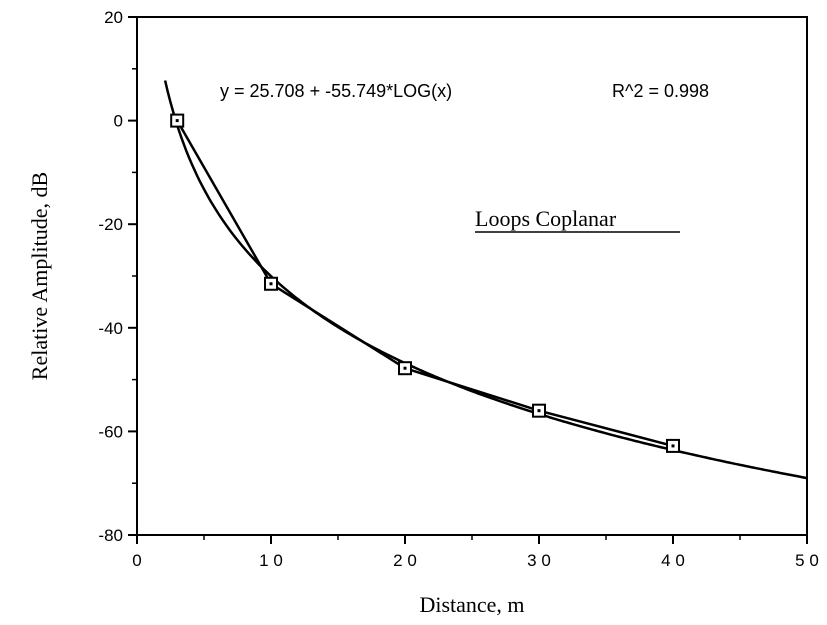 The width and height of the screenshot is (827, 625). I want to click on equation-annotation: y = 25.708 + -55.749*LOG(x), so click(336, 91).